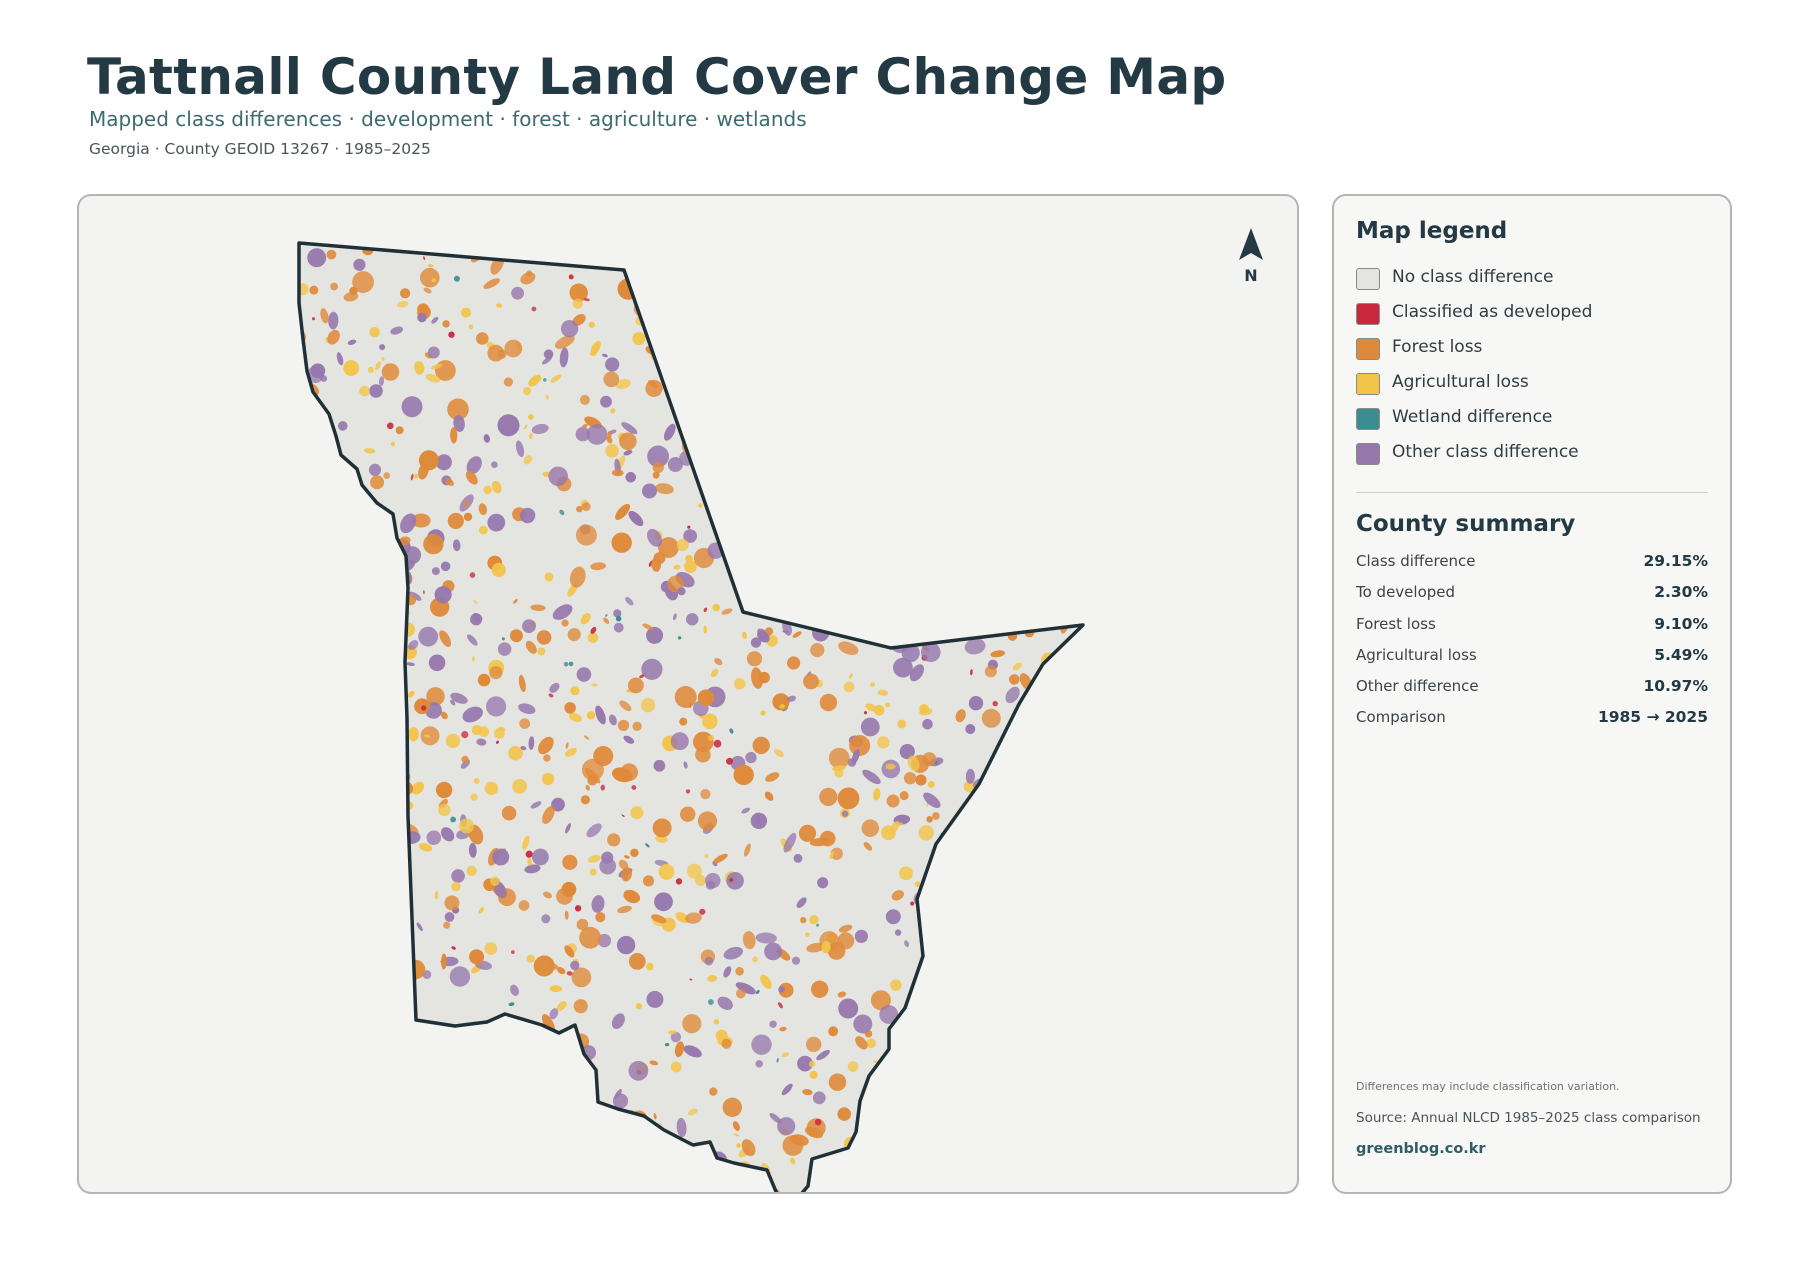 This screenshot has width=1800, height=1273. What do you see at coordinates (1532, 630) in the screenshot?
I see `summary-row-forest-loss: Forest loss 9.10%` at bounding box center [1532, 630].